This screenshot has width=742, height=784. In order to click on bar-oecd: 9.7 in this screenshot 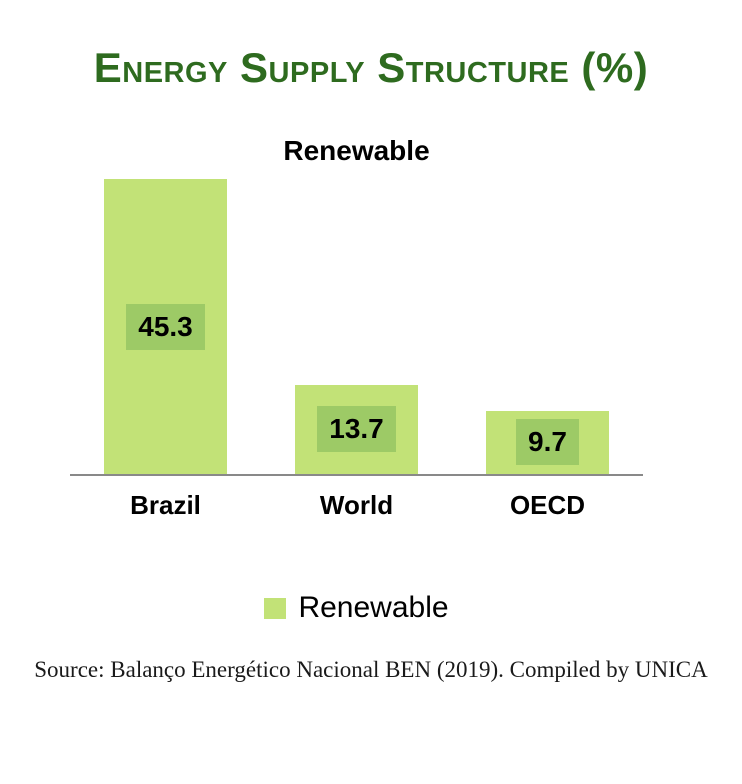, I will do `click(547, 442)`.